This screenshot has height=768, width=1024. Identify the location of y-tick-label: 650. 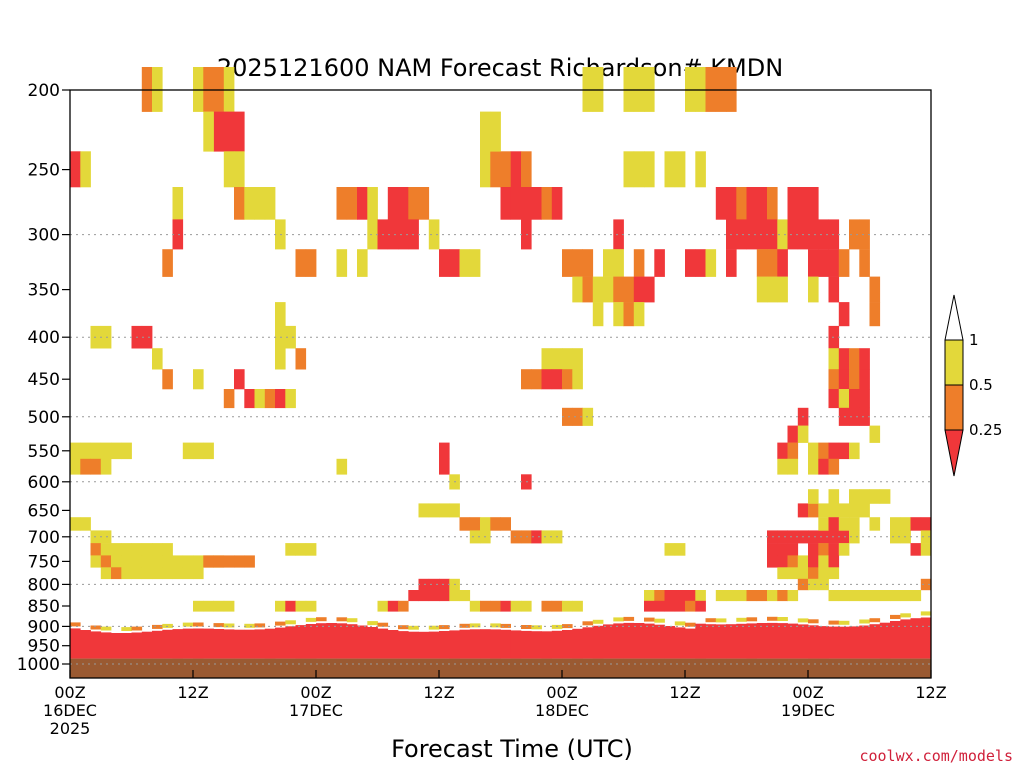
(44, 511).